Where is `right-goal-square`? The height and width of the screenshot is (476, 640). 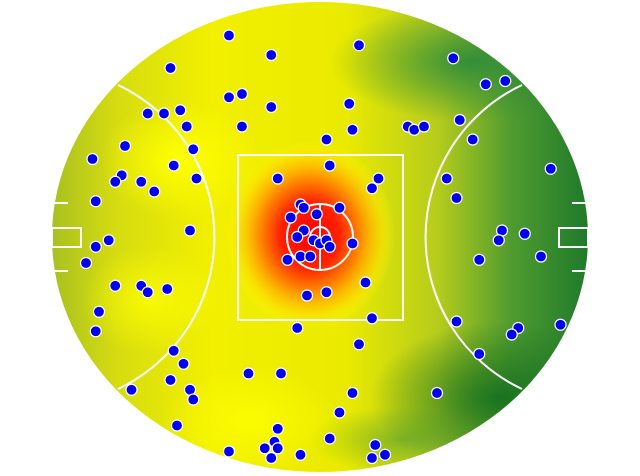
right-goal-square is located at coordinates (573, 237).